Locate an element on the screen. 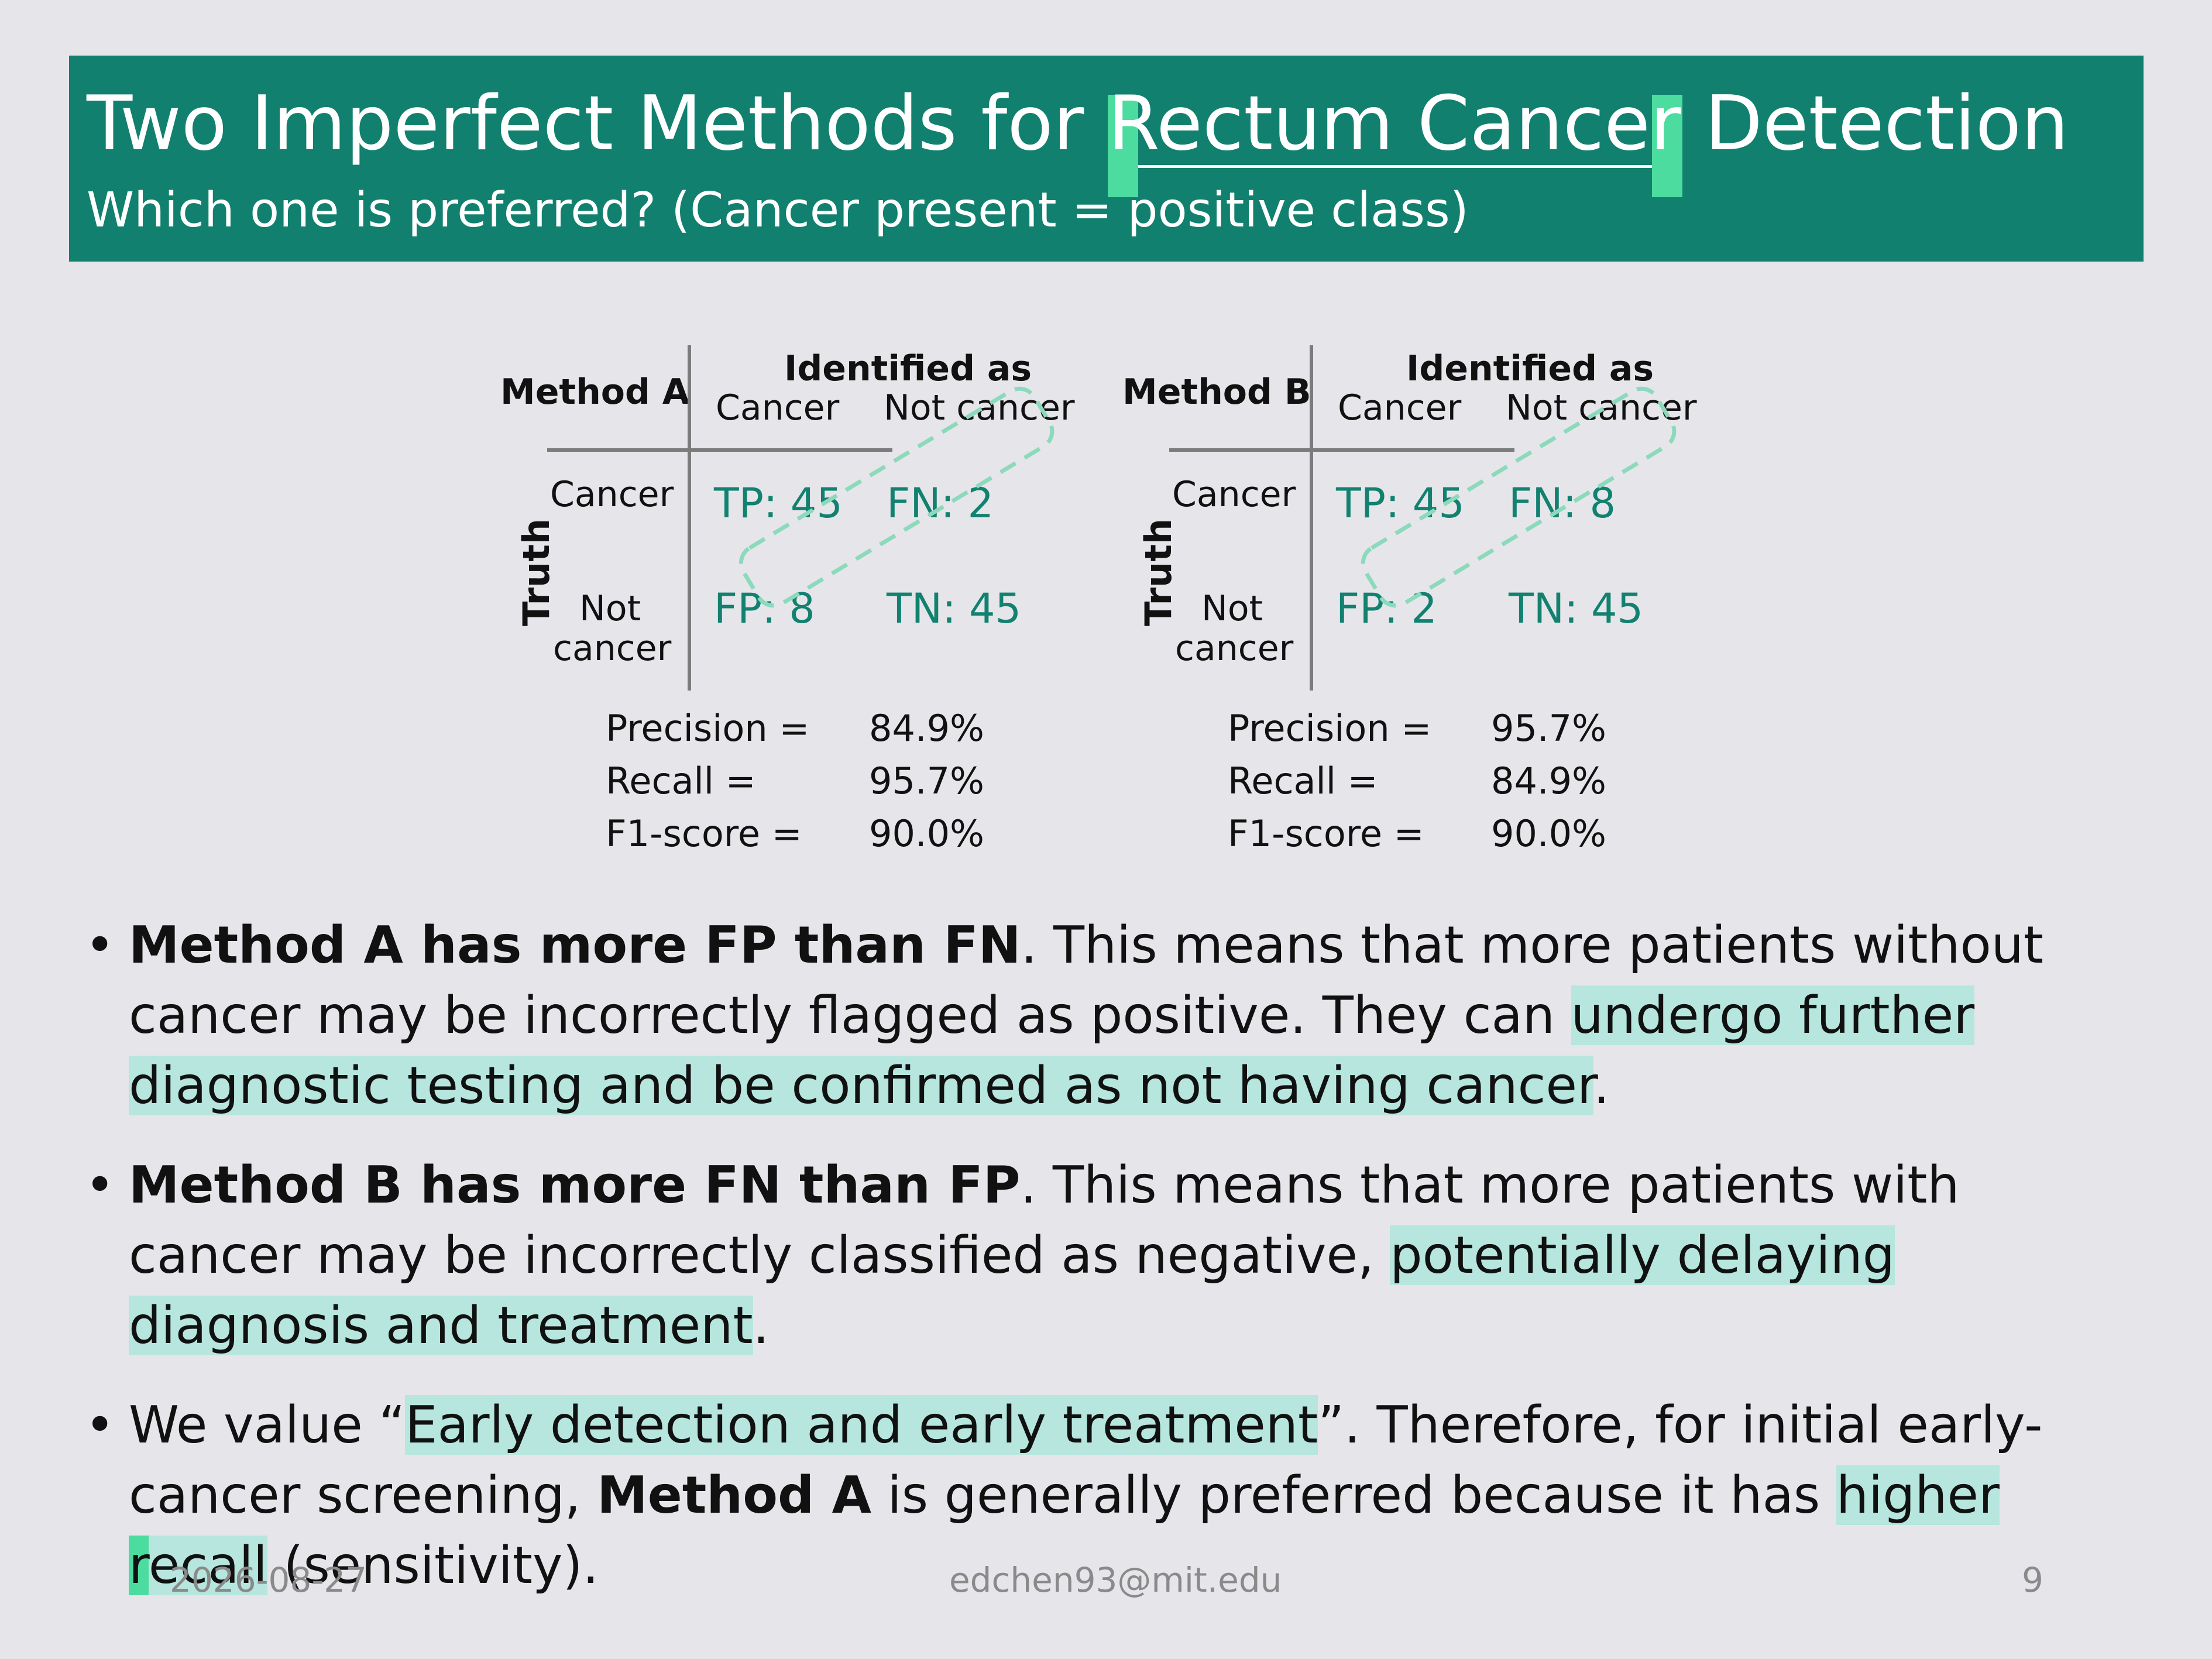 Image resolution: width=2212 pixels, height=1659 pixels. matrix-method-label: Method B is located at coordinates (1216, 392).